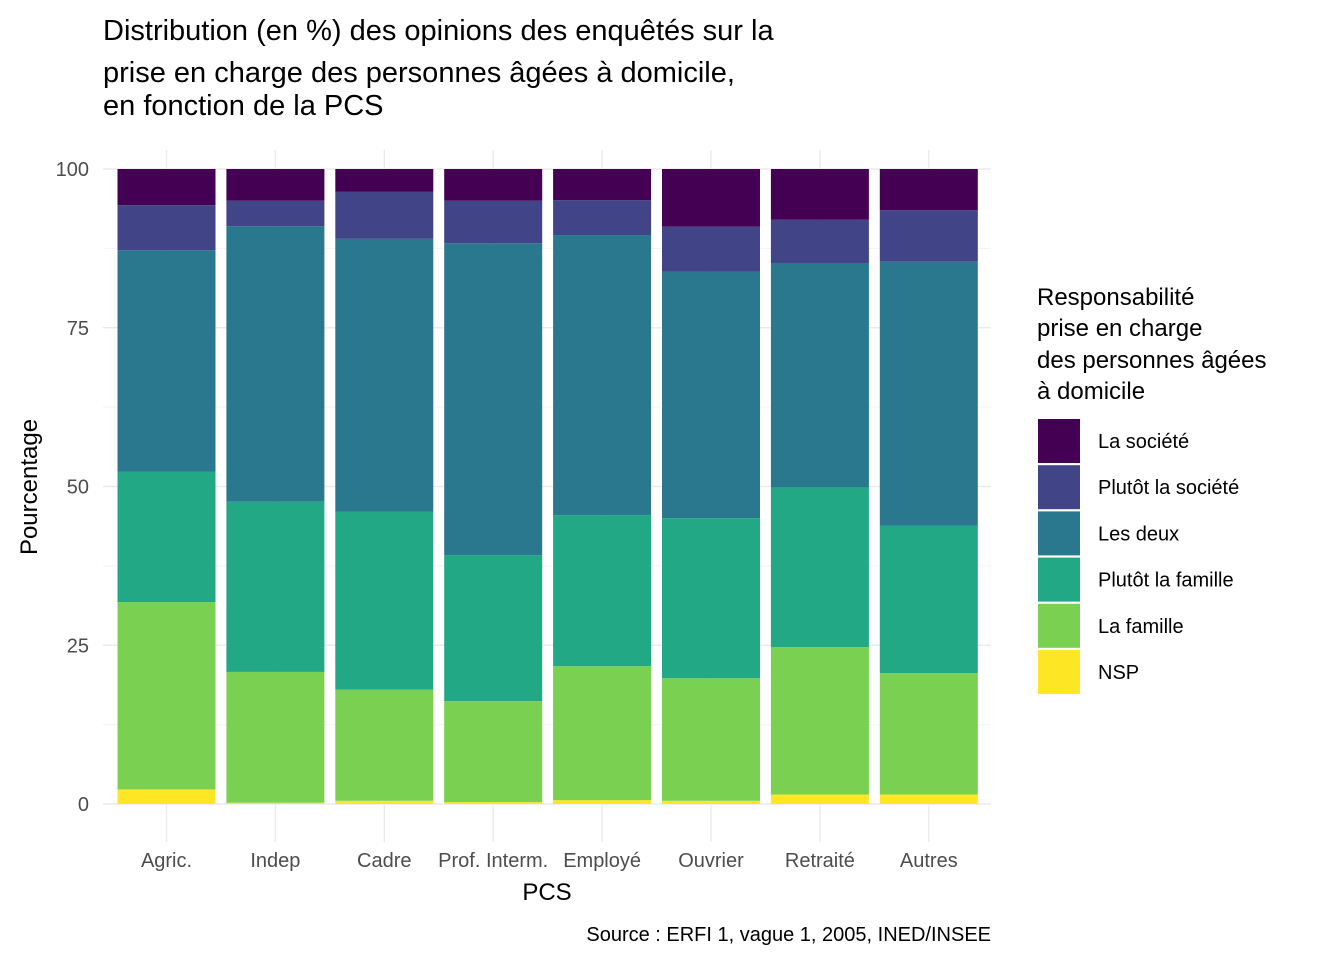  What do you see at coordinates (1118, 673) in the screenshot?
I see `legend-label: NSP` at bounding box center [1118, 673].